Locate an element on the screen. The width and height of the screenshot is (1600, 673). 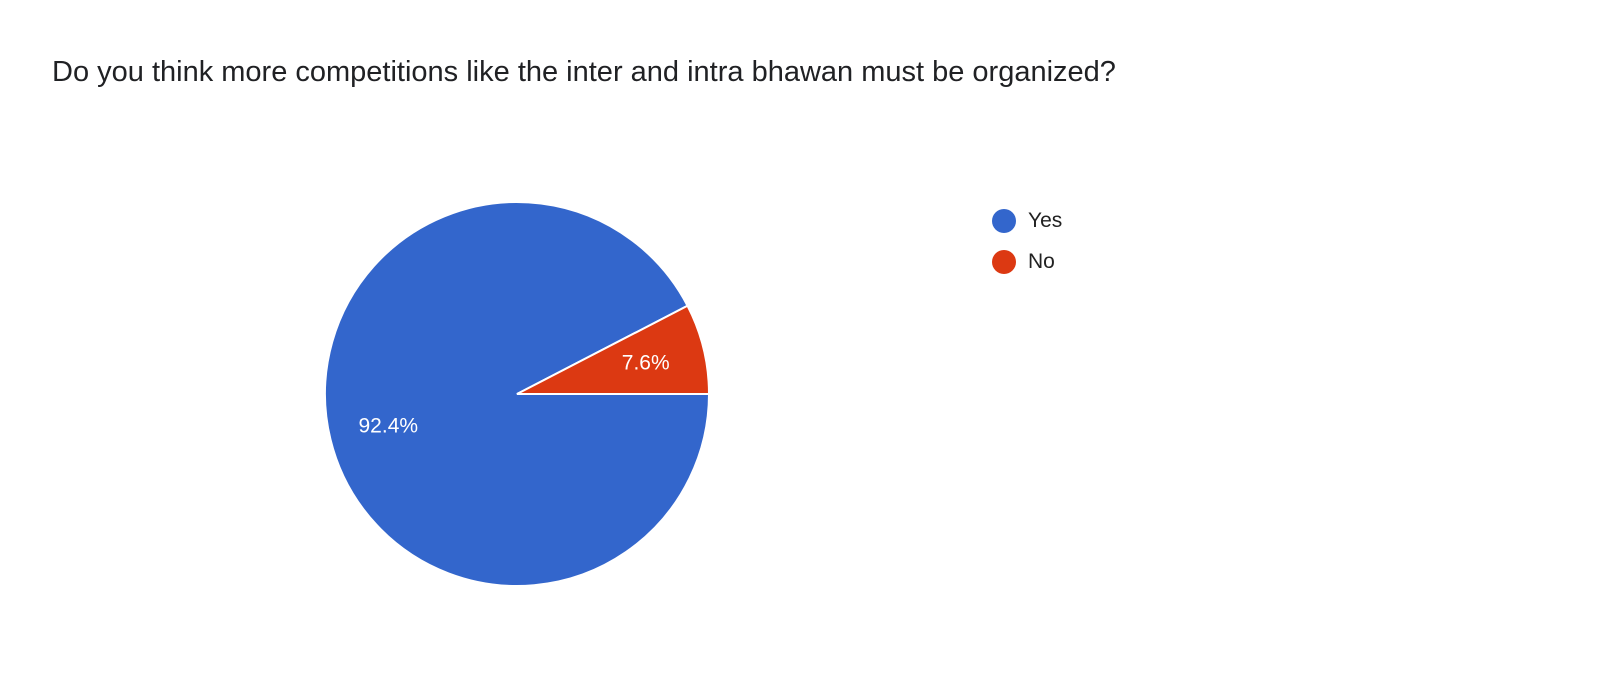
slice-label-yes: 92.4% is located at coordinates (389, 425).